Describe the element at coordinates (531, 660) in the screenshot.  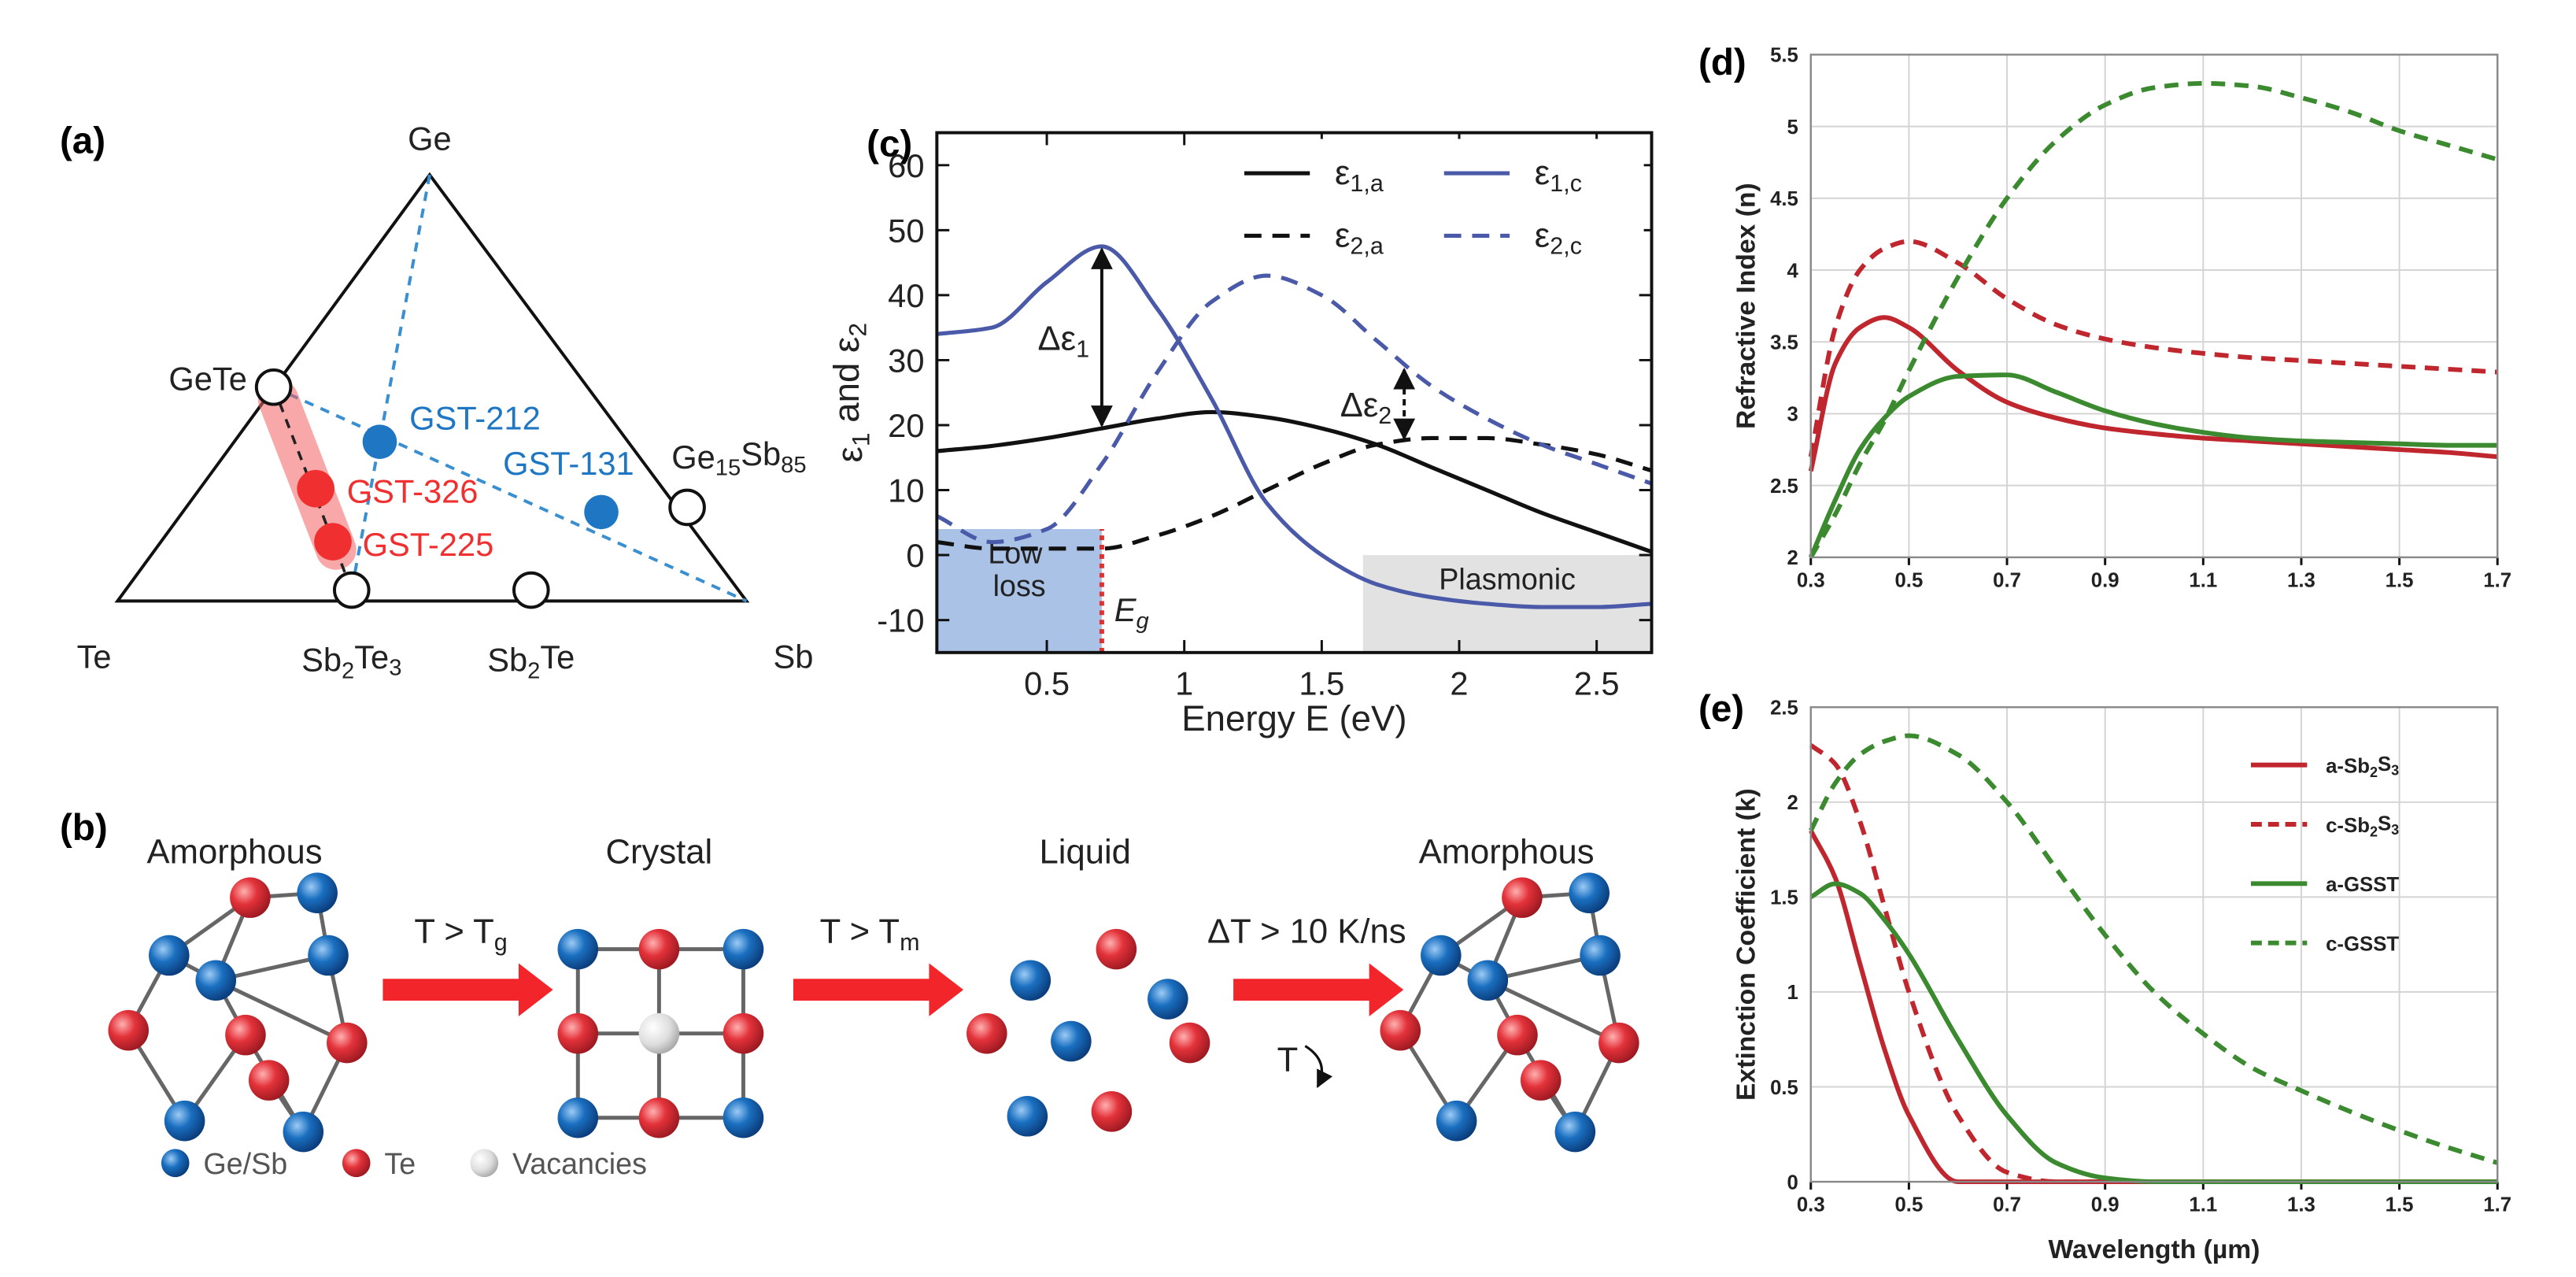
I see `compound-label: Sb2Te` at that location.